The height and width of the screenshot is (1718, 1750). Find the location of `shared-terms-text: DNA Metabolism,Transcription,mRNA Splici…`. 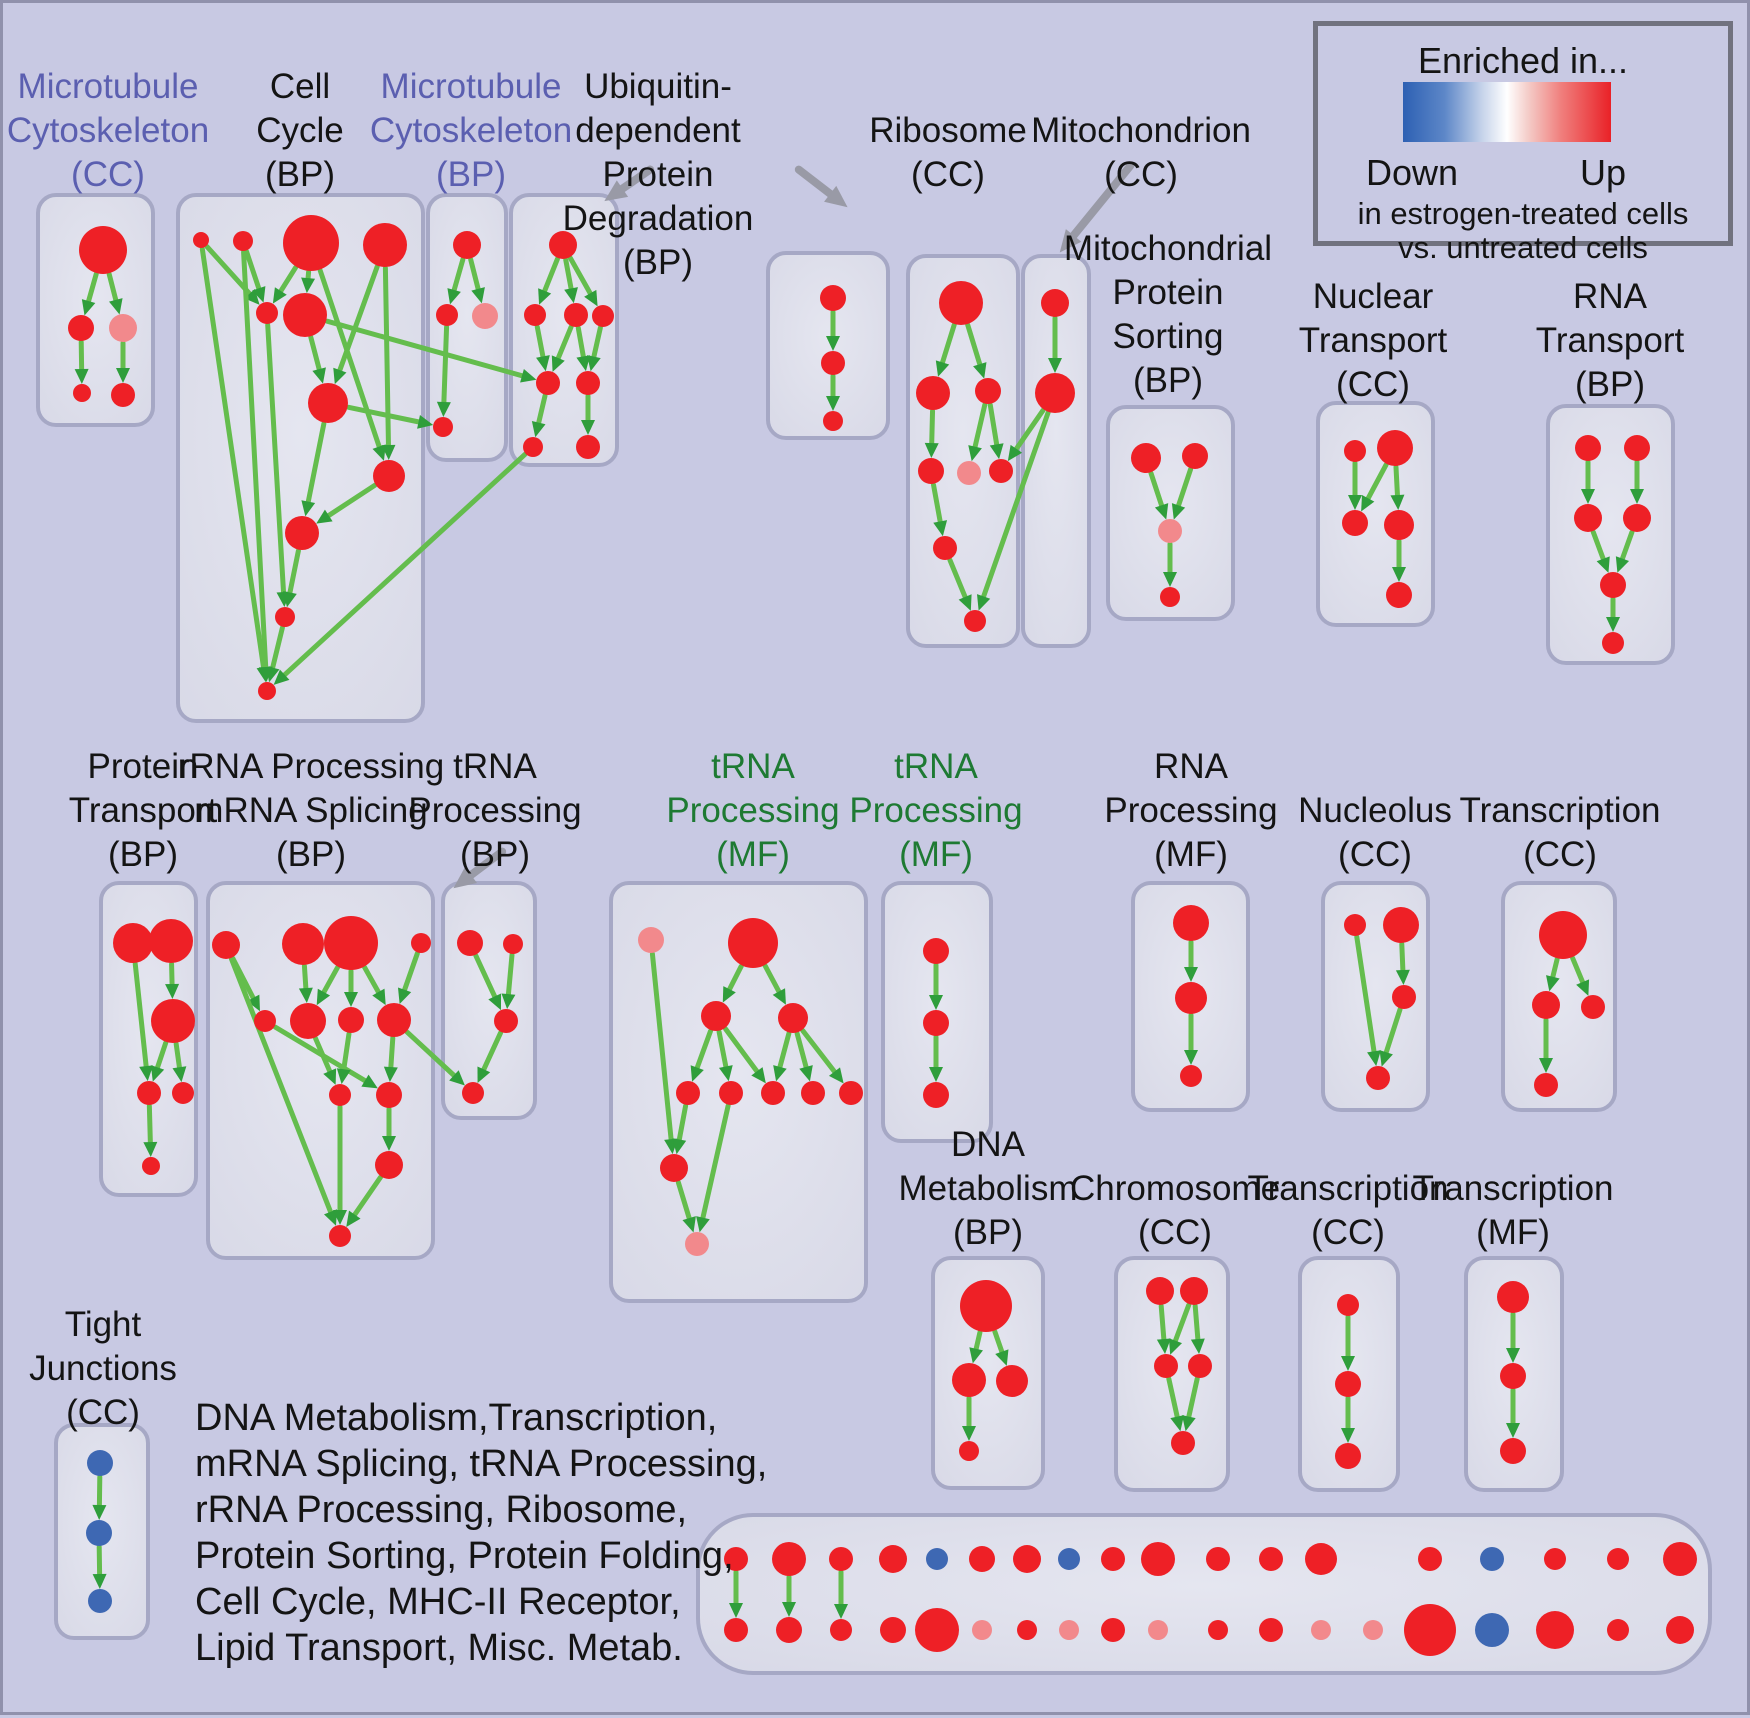

shared-terms-text: DNA Metabolism,Transcription,mRNA Splici… is located at coordinates (481, 1533).